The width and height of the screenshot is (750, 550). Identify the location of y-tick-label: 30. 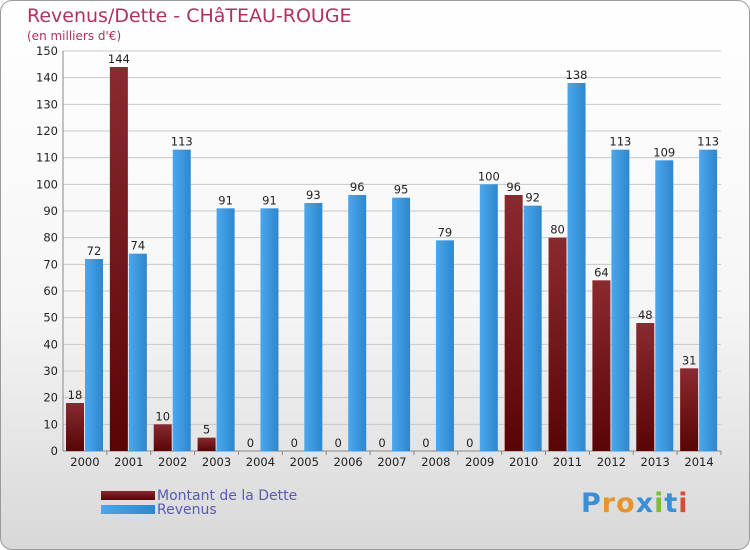
(50, 371).